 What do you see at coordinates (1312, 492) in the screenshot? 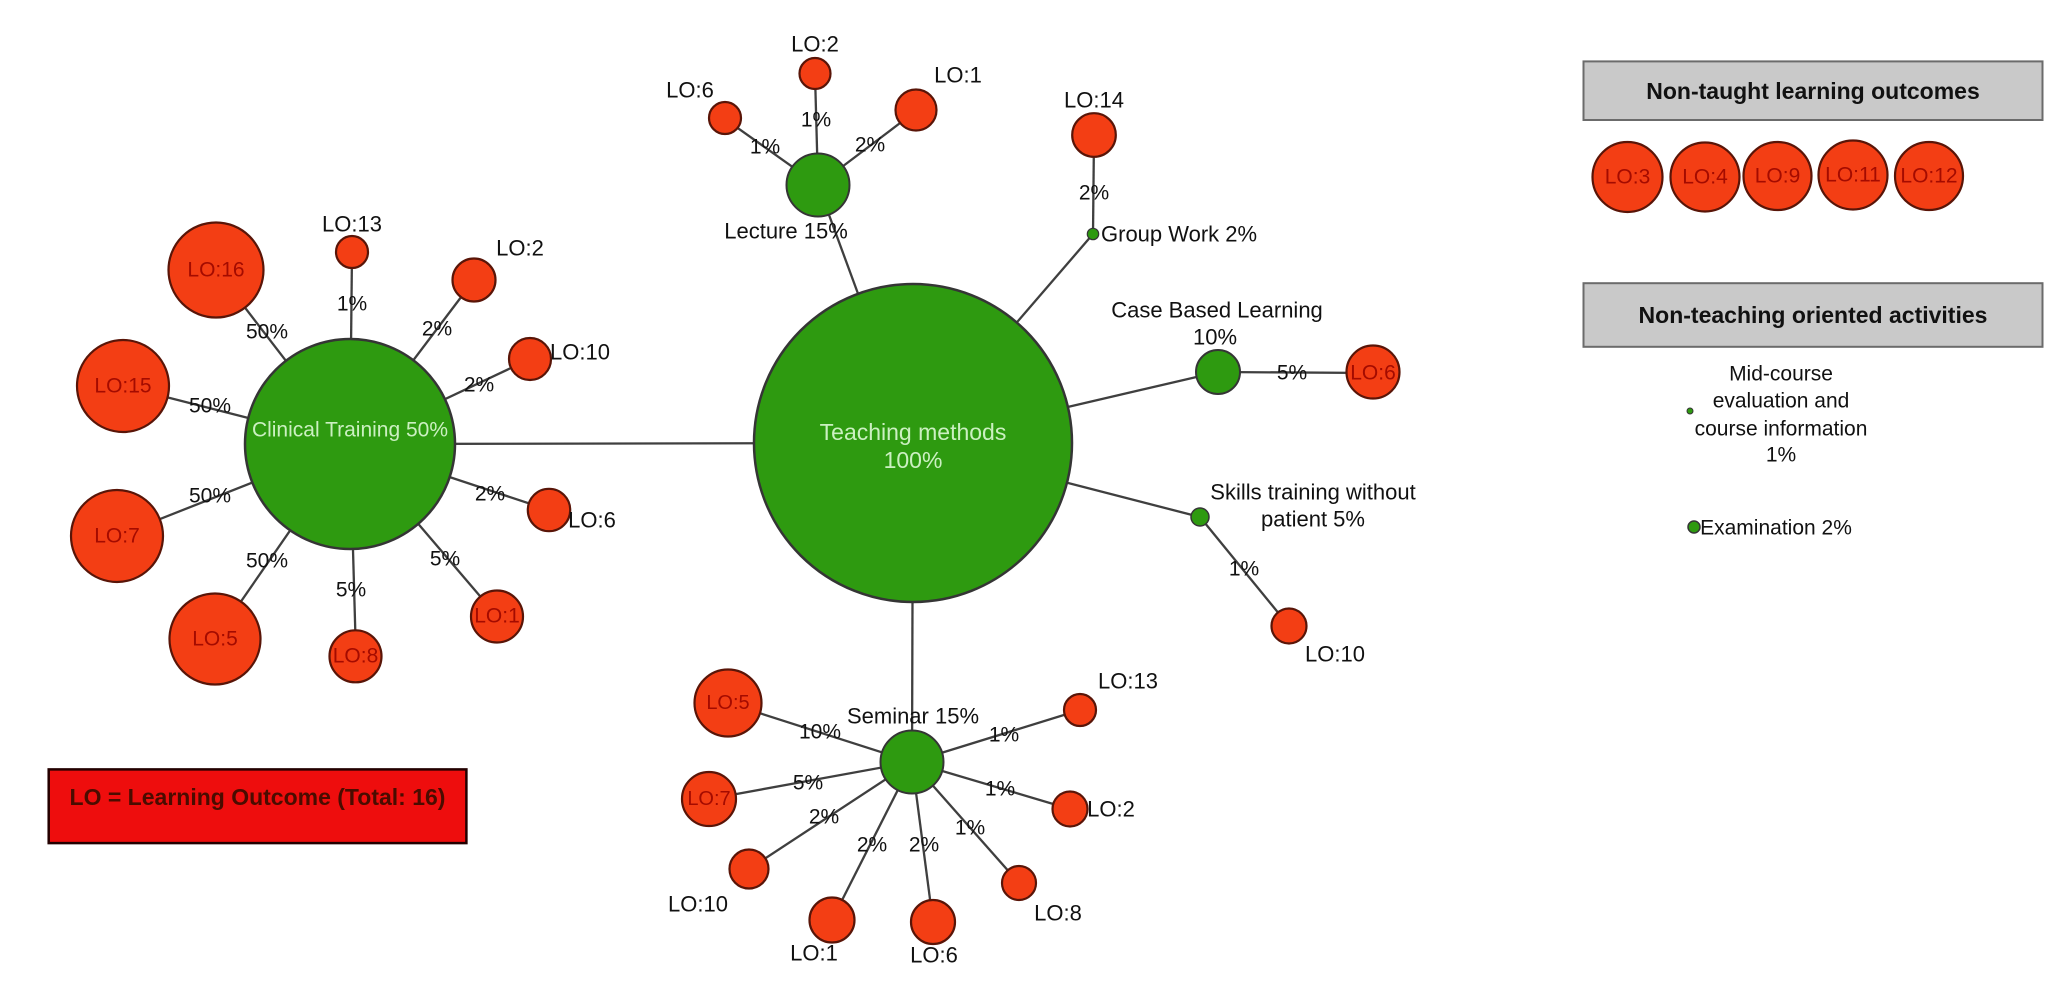
I see `svg-text: Skills training without` at bounding box center [1312, 492].